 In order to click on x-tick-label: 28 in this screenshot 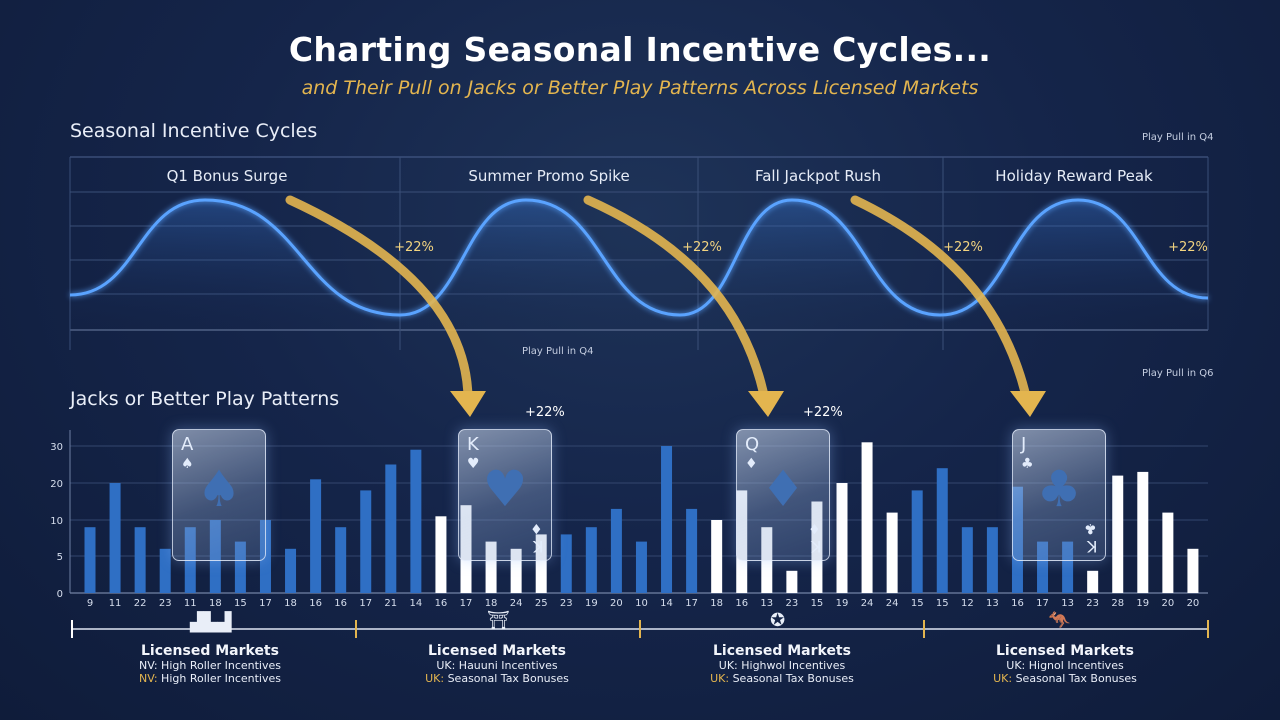, I will do `click(1117, 603)`.